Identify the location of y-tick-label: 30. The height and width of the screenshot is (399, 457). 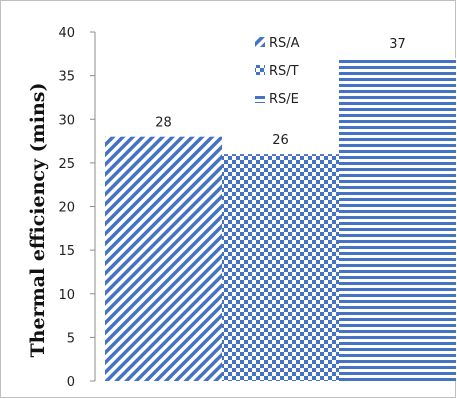
(66, 120).